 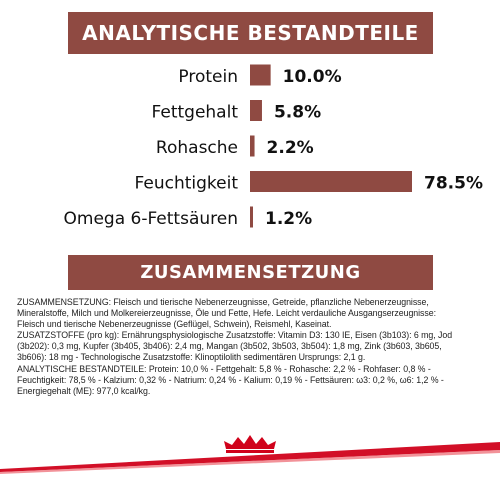 What do you see at coordinates (84, 390) in the screenshot?
I see `composition-line: Energiegehalt (ME): 977,0 kcal/kg.` at bounding box center [84, 390].